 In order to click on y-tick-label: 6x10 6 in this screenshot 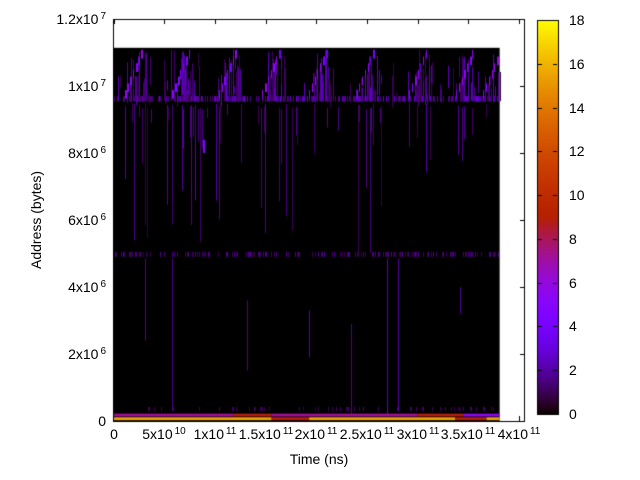, I will do `click(87, 220)`.